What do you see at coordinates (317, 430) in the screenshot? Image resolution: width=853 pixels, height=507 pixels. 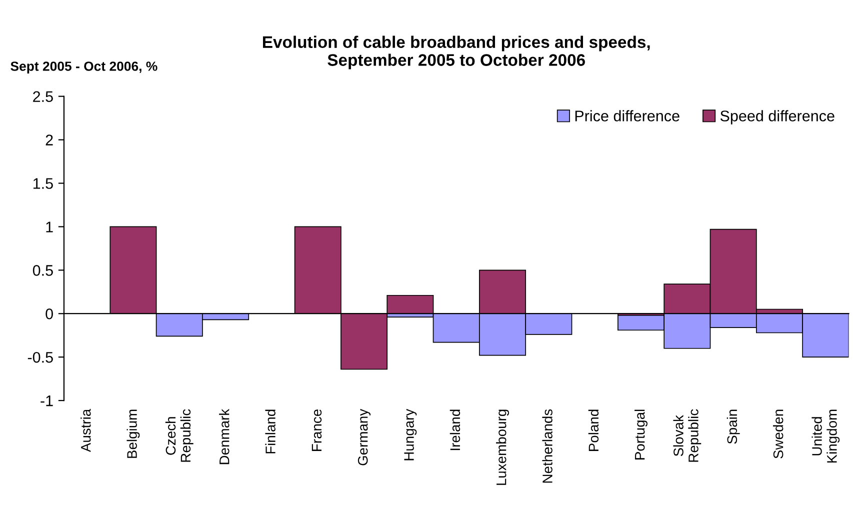 I see `x-tick-label: France` at bounding box center [317, 430].